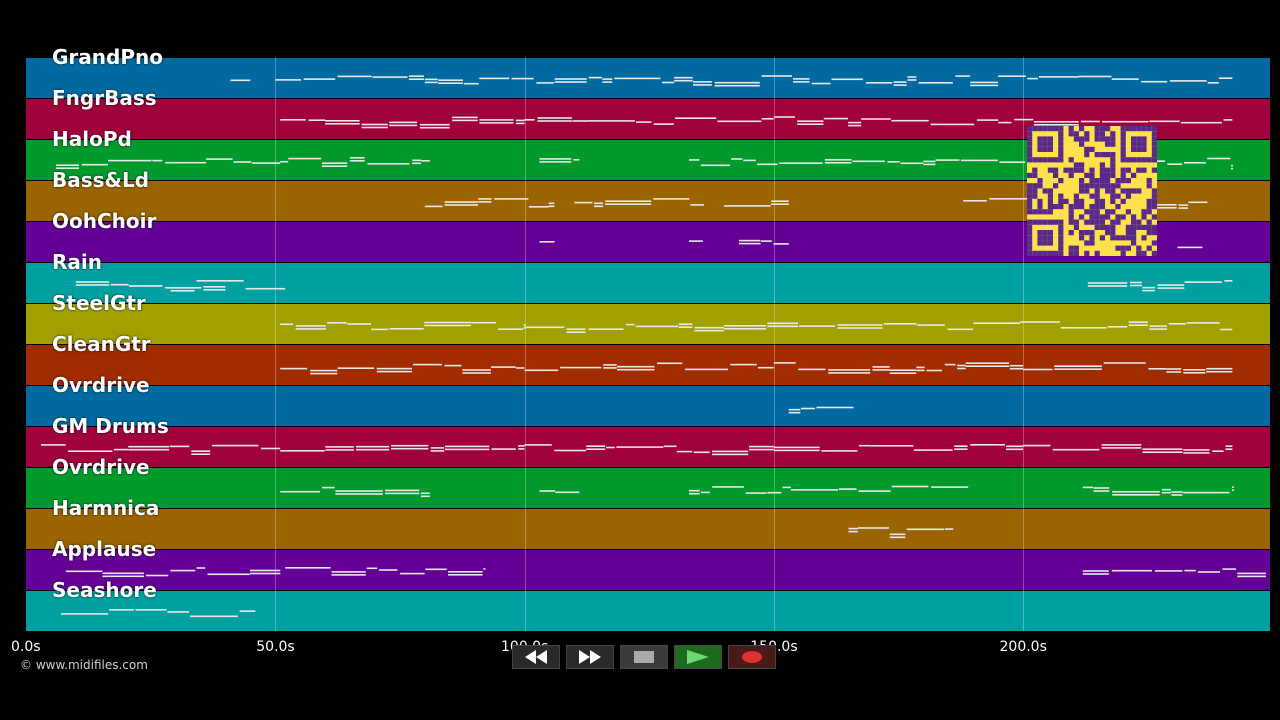  What do you see at coordinates (104, 590) in the screenshot?
I see `track-label: Seashore` at bounding box center [104, 590].